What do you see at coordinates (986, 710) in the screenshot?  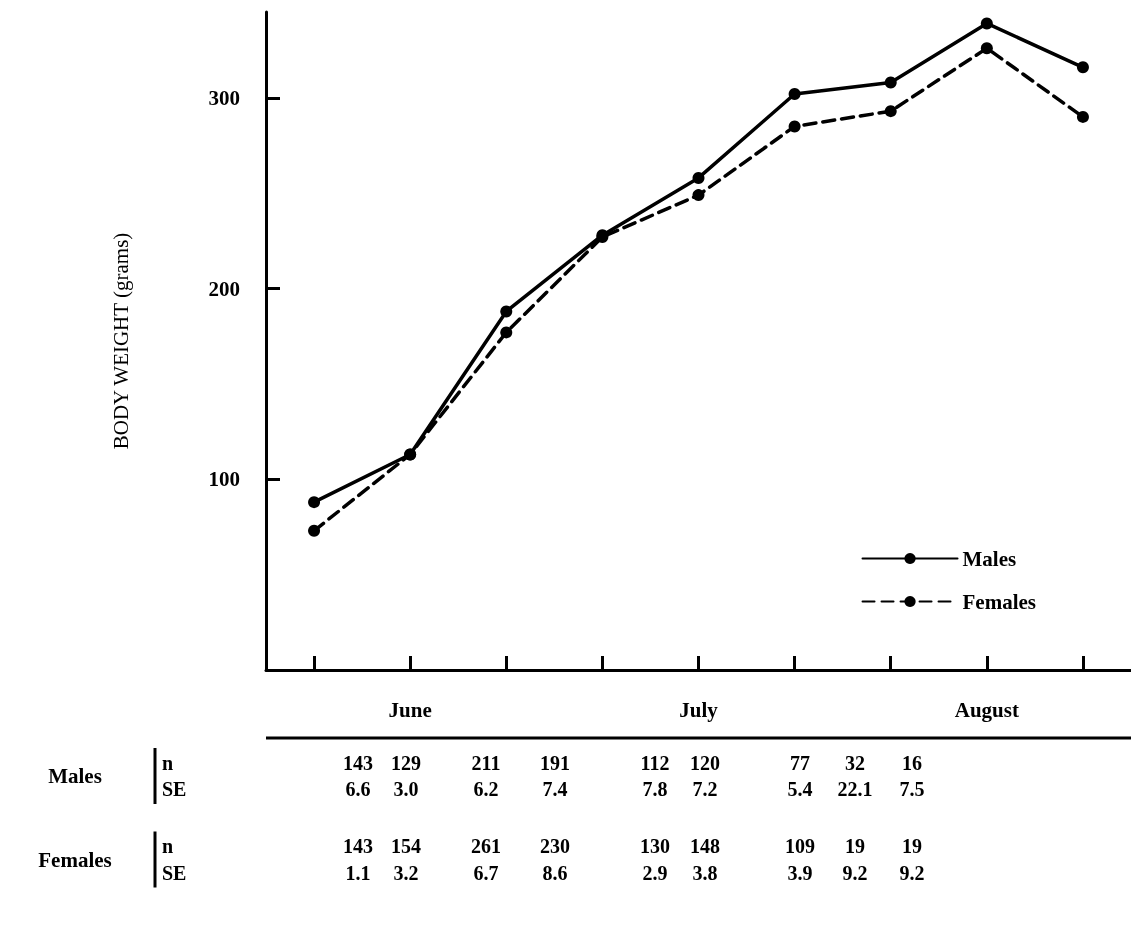 I see `text: August` at bounding box center [986, 710].